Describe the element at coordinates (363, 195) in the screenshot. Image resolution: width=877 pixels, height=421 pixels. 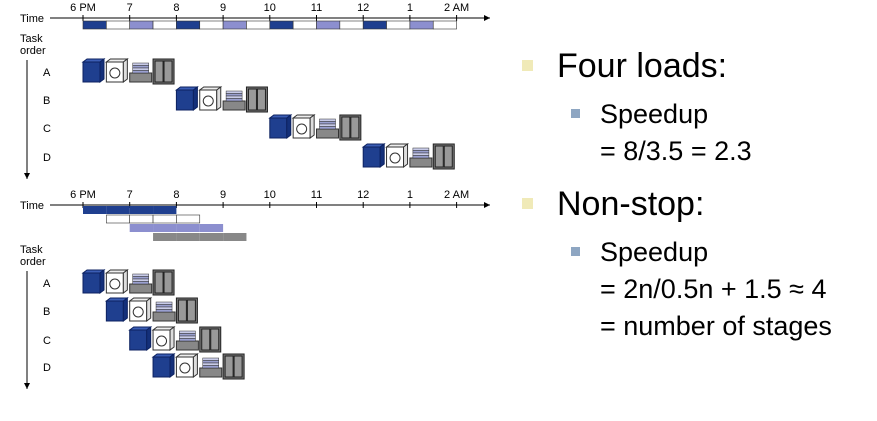
I see `time-tick-label: 12` at that location.